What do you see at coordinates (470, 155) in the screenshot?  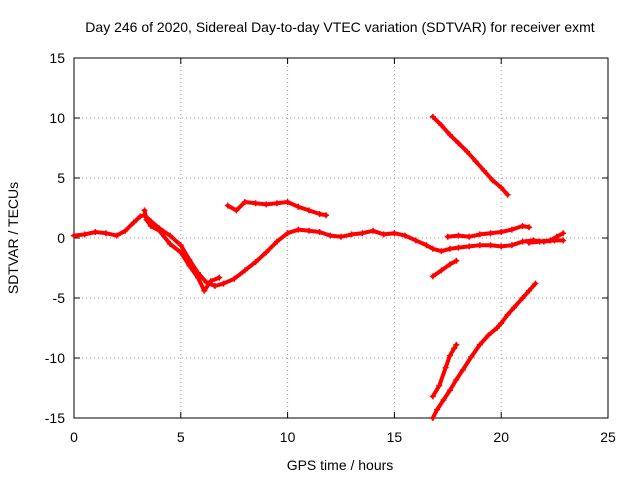 I see `series-upper-branch` at bounding box center [470, 155].